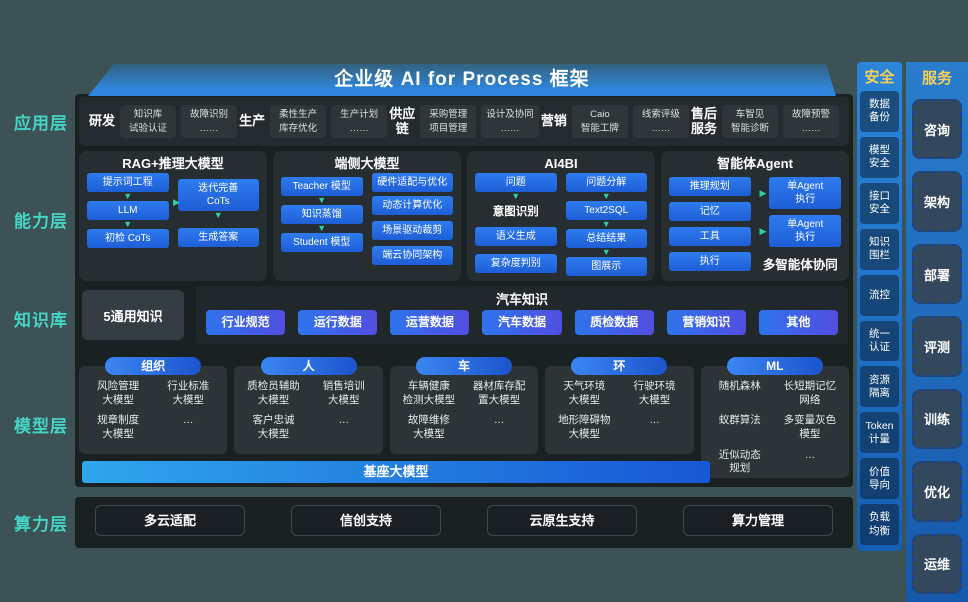 The image size is (968, 602). Describe the element at coordinates (322, 186) in the screenshot. I see `flow-box: Teacher 模型` at that location.